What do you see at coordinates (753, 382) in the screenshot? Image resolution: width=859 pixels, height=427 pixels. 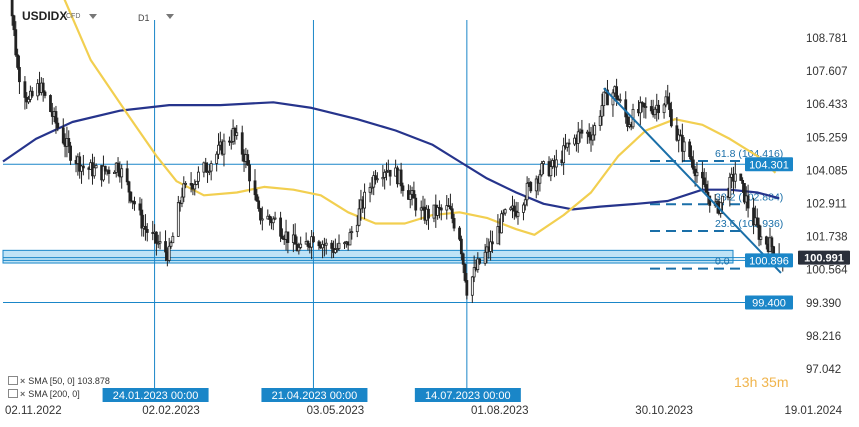 I see `countdown-hours-unit: h` at bounding box center [753, 382].